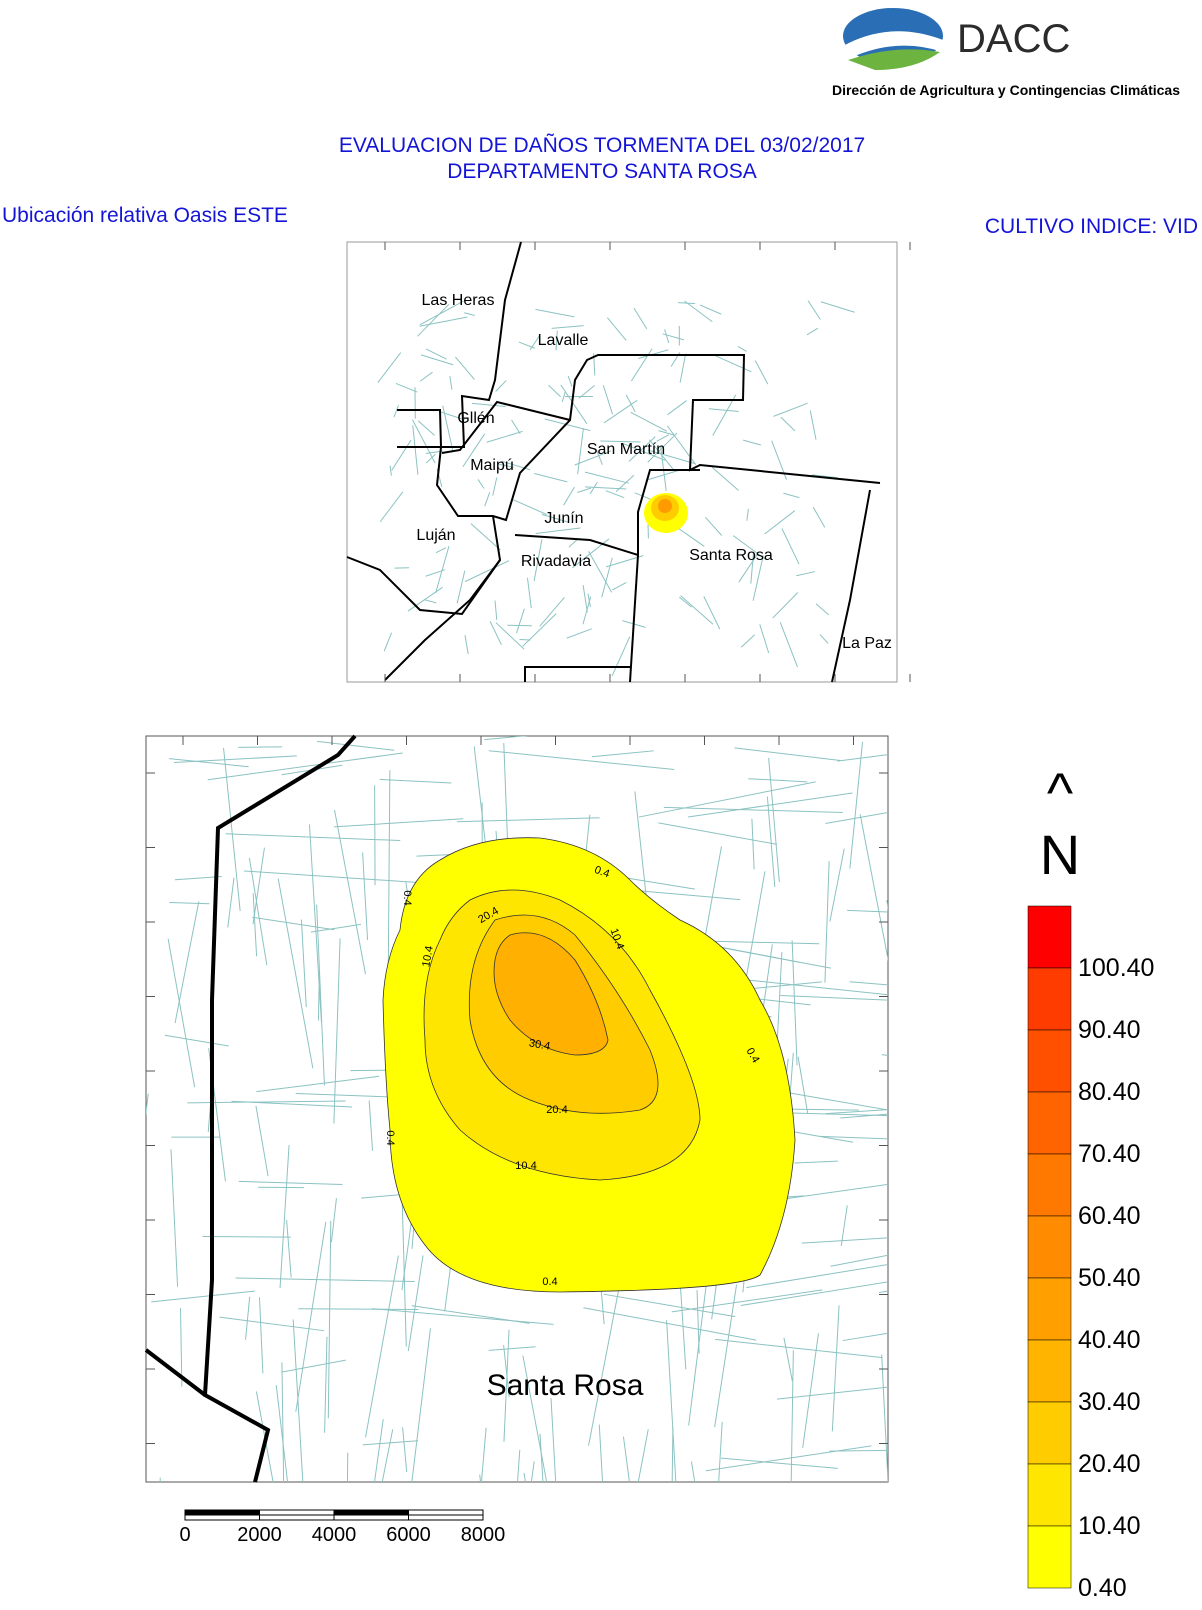 The image size is (1202, 1610). Describe the element at coordinates (1102, 1588) in the screenshot. I see `legend-label: 0.40` at that location.